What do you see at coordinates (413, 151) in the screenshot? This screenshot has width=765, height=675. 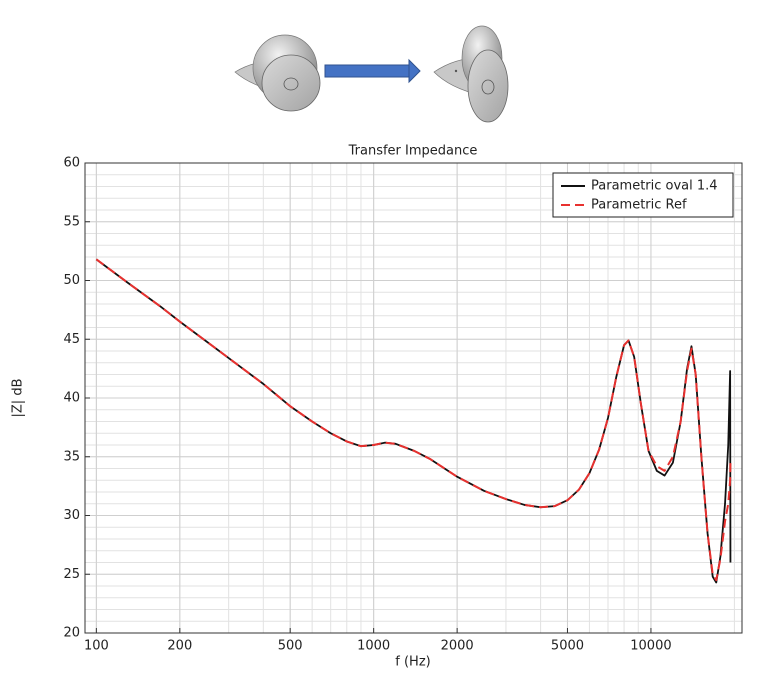 I see `chart-title: Transfer Impedance` at bounding box center [413, 151].